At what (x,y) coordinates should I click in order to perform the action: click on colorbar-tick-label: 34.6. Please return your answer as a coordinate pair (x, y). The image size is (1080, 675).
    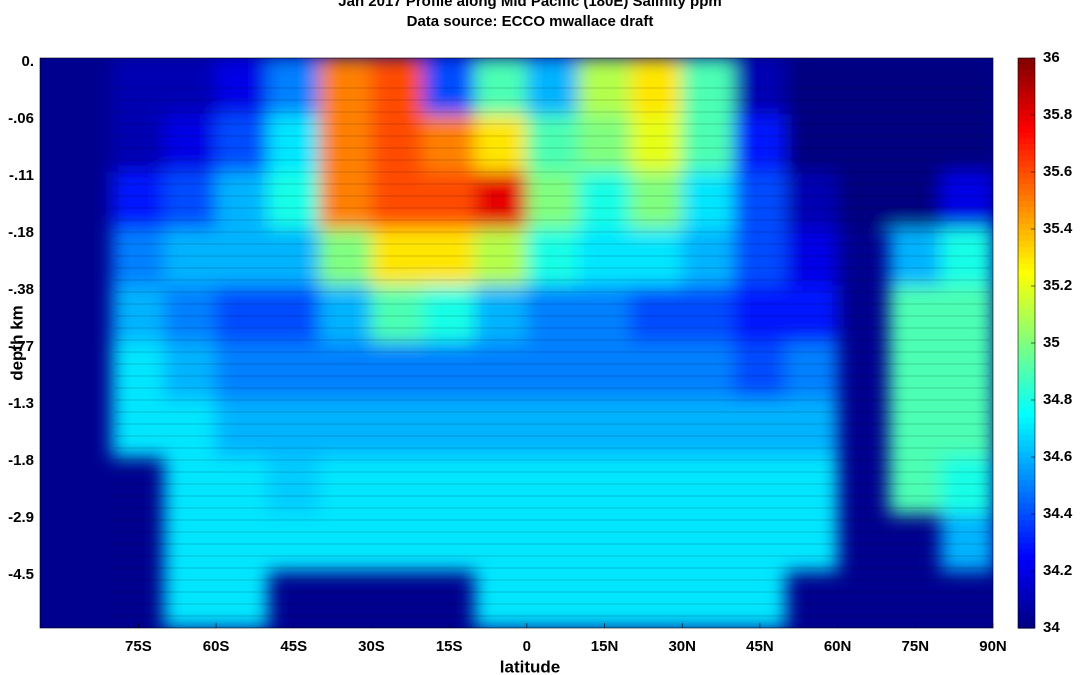
    Looking at the image, I should click on (1057, 456).